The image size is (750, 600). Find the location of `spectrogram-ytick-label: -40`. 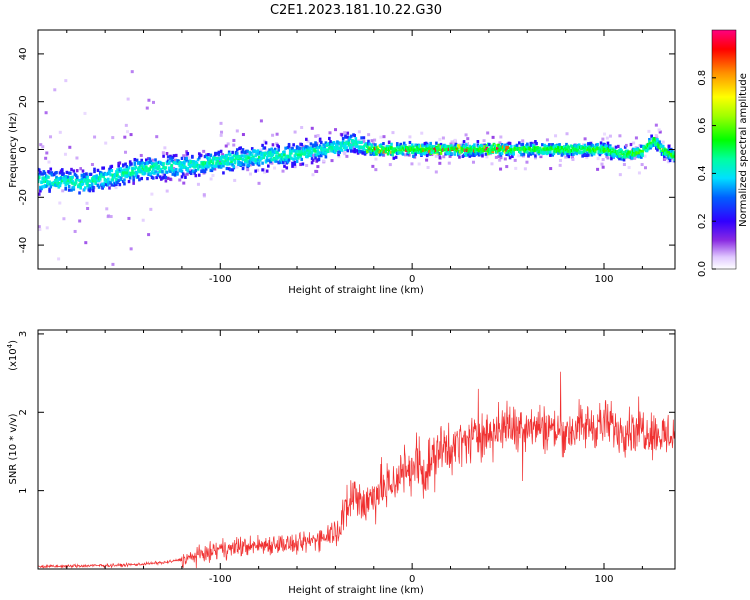

spectrogram-ytick-label: -40 is located at coordinates (23, 245).